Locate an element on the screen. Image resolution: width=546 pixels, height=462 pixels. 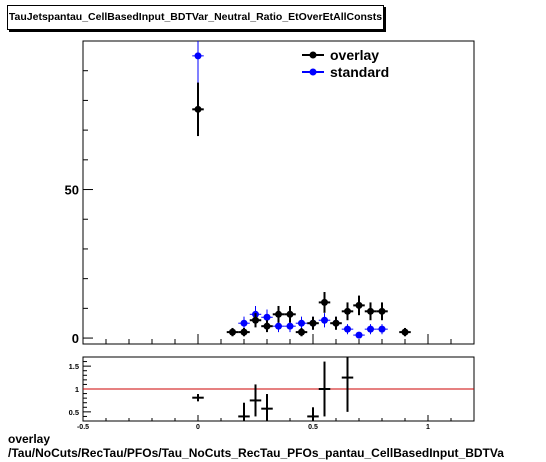
ratio-y-tick-label: 1.5 is located at coordinates (74, 366).